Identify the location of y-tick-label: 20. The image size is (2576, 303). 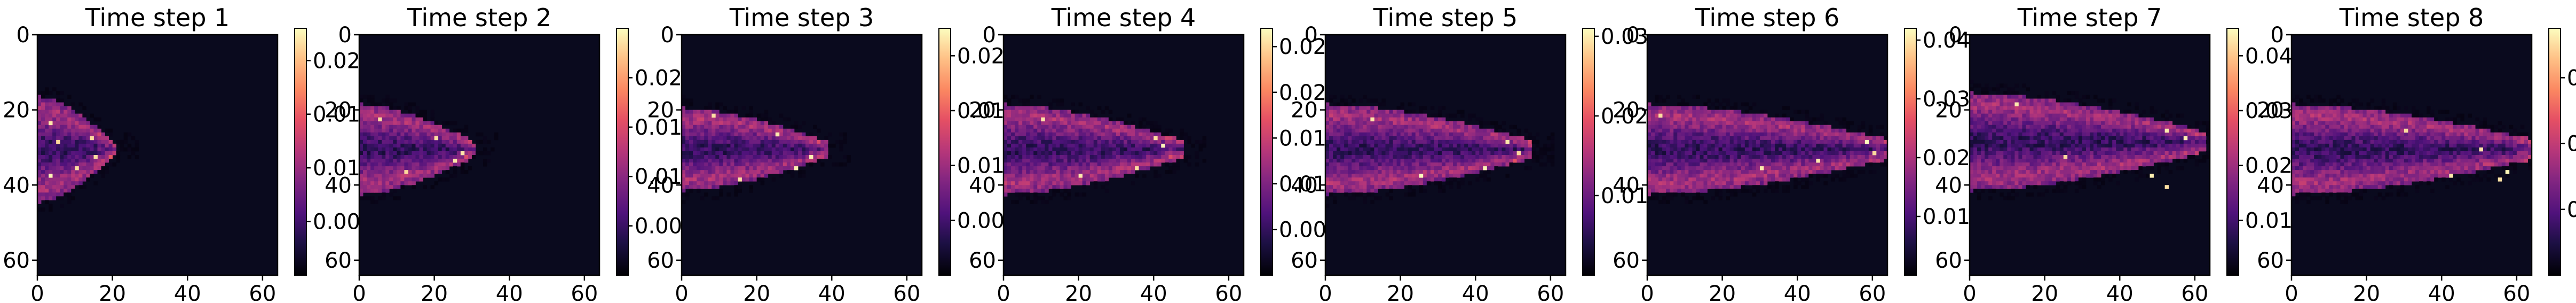
(338, 111).